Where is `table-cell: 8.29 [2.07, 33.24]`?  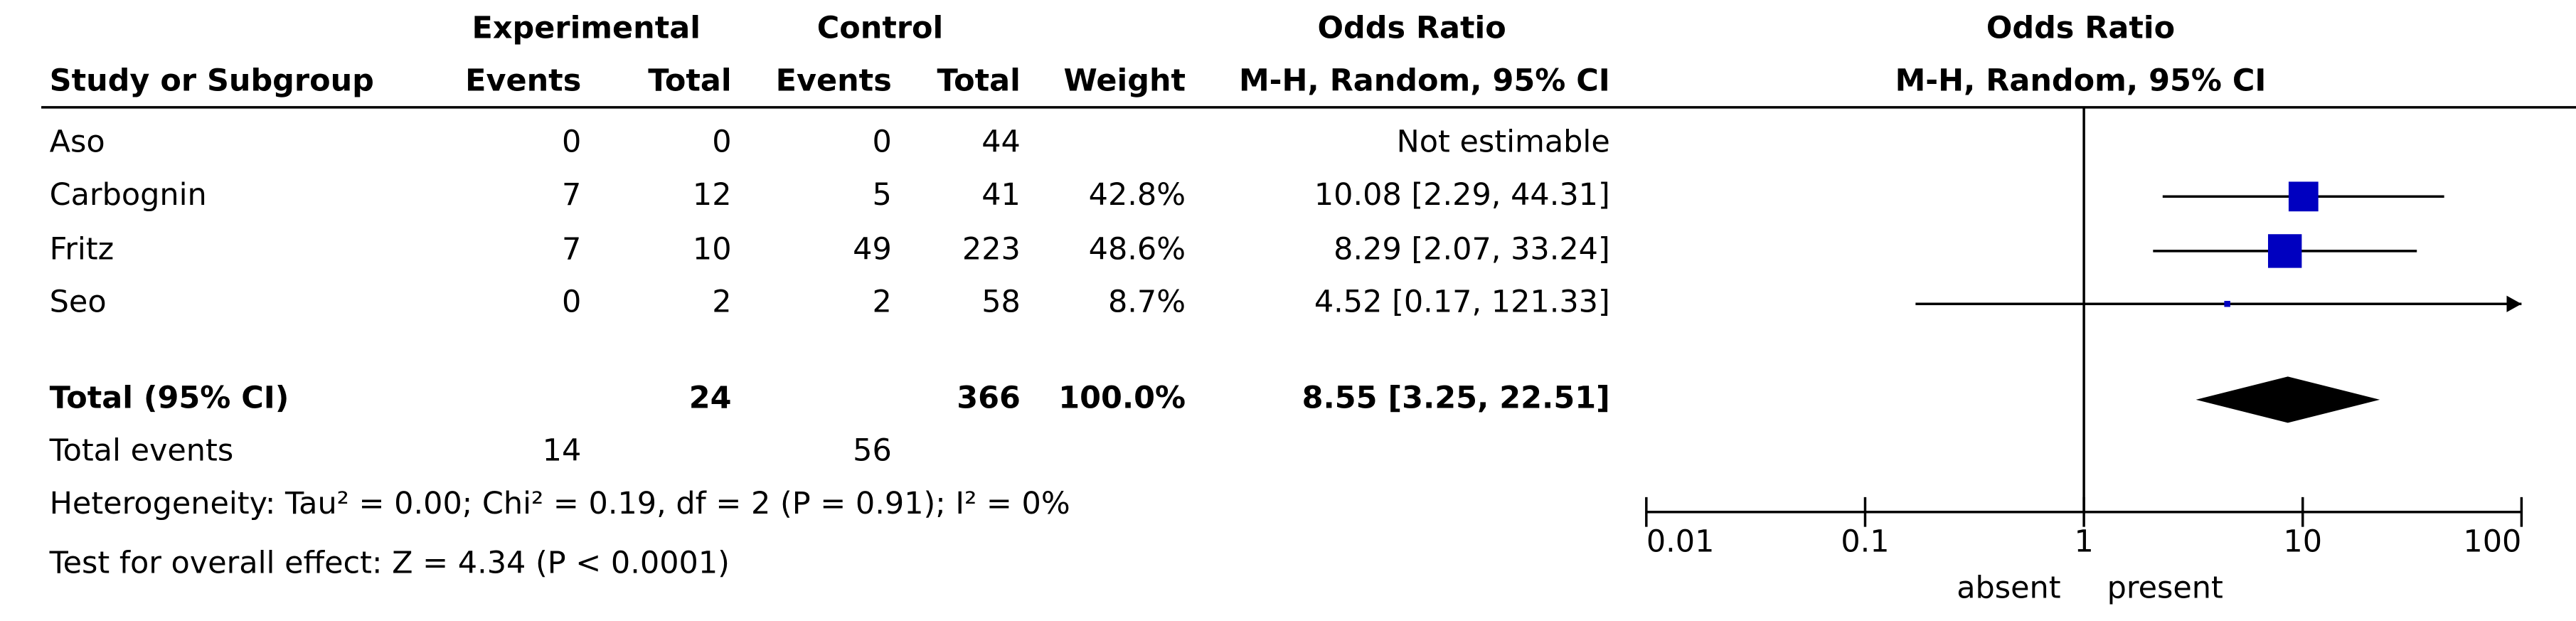
table-cell: 8.29 [2.07, 33.24] is located at coordinates (1472, 249).